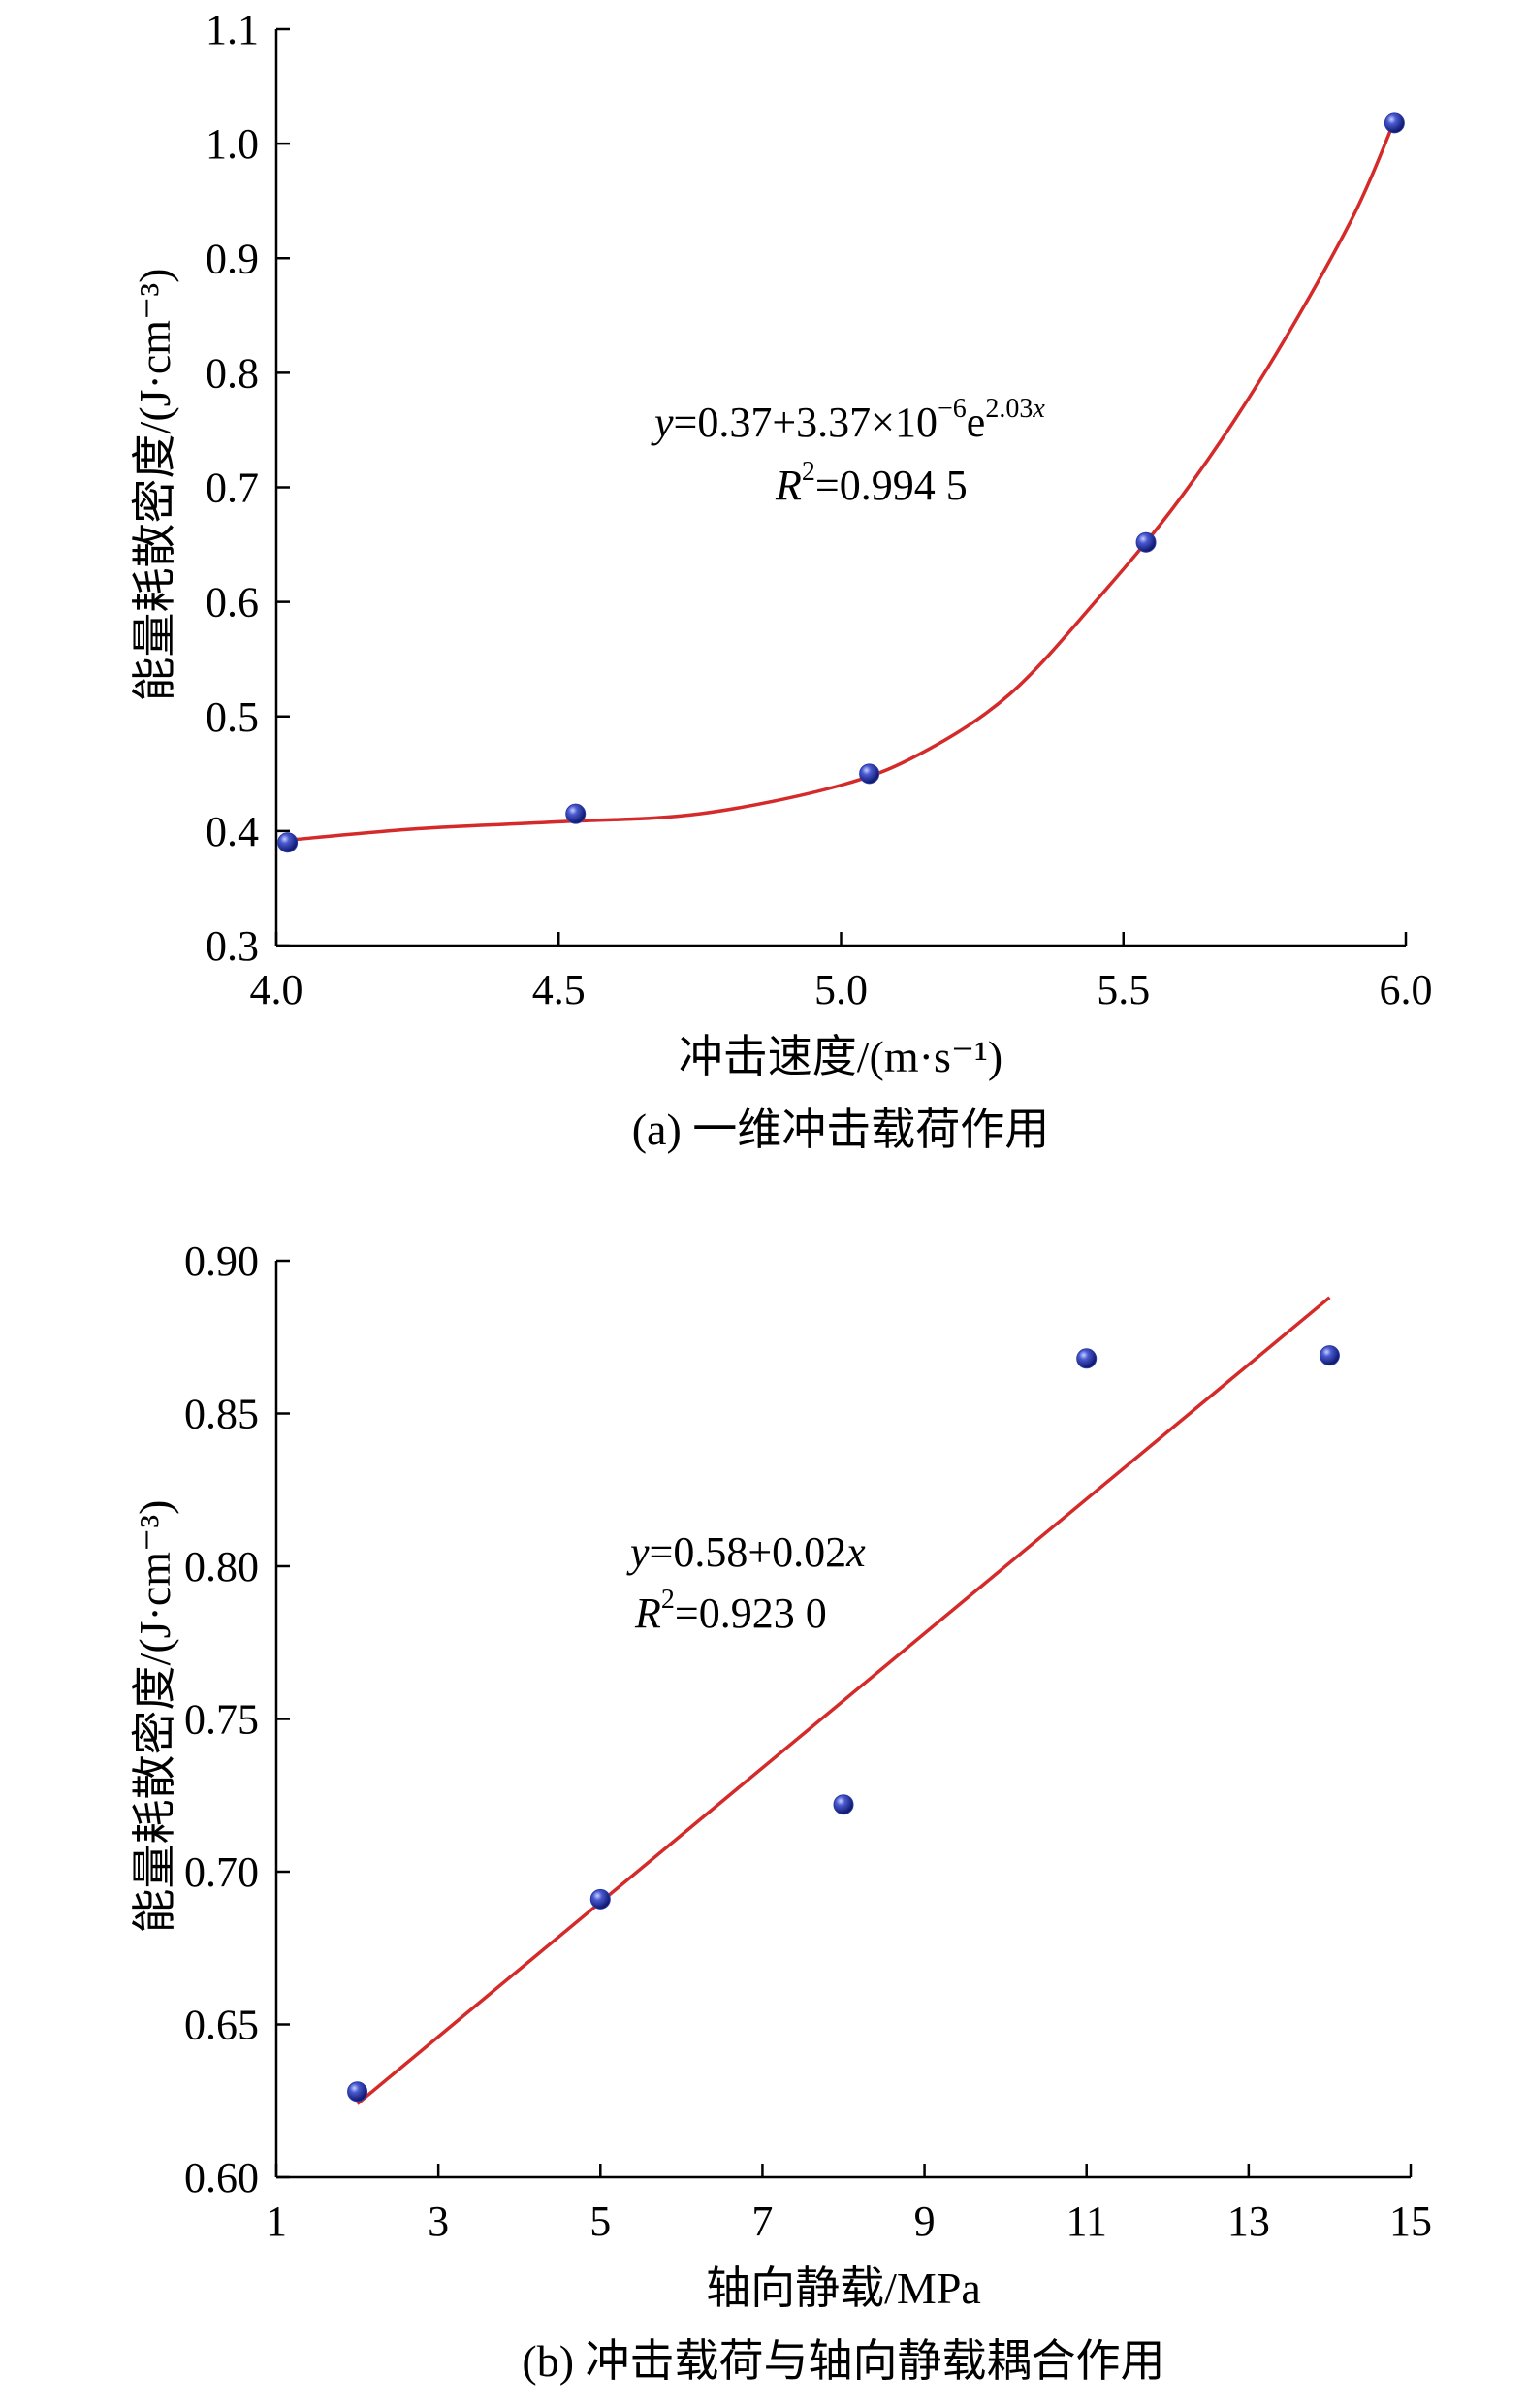 The height and width of the screenshot is (2408, 1527). I want to click on chart-b-r-var: R, so click(648, 1613).